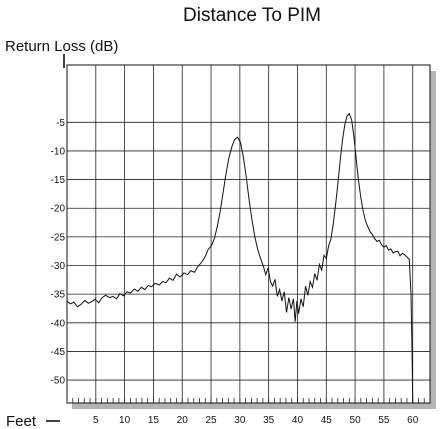  I want to click on x-tick-label: 10, so click(125, 420).